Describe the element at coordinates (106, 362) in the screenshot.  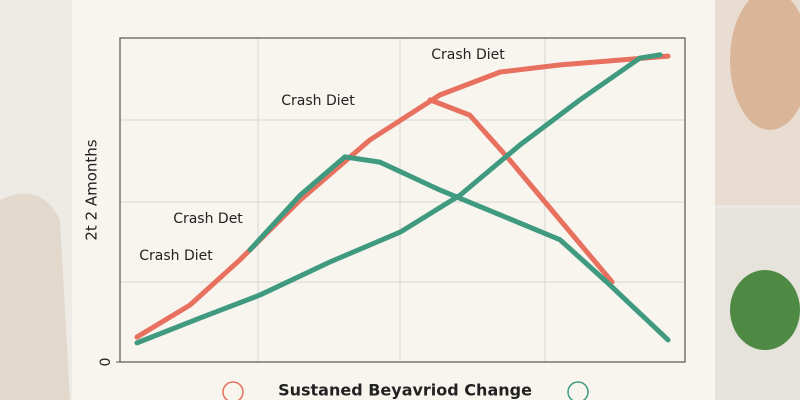
I see `y-tick-label: 0` at that location.